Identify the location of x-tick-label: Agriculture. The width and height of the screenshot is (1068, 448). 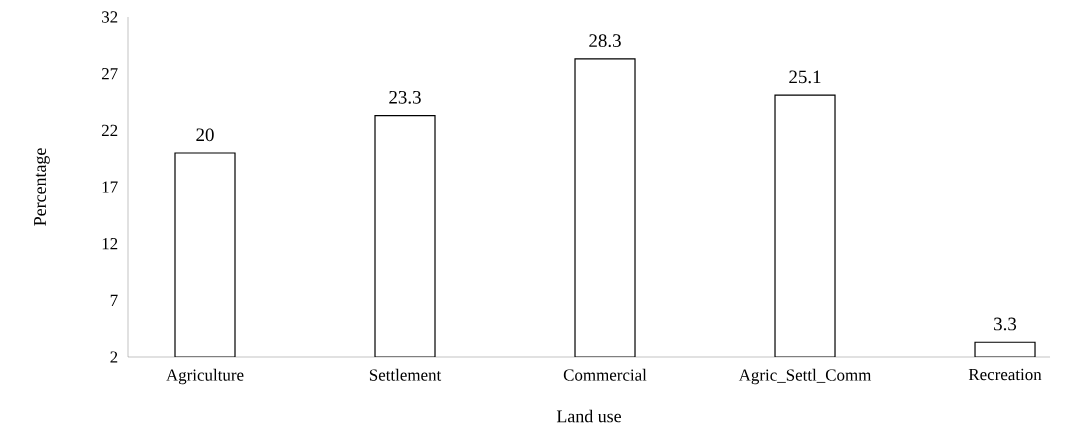
(205, 376).